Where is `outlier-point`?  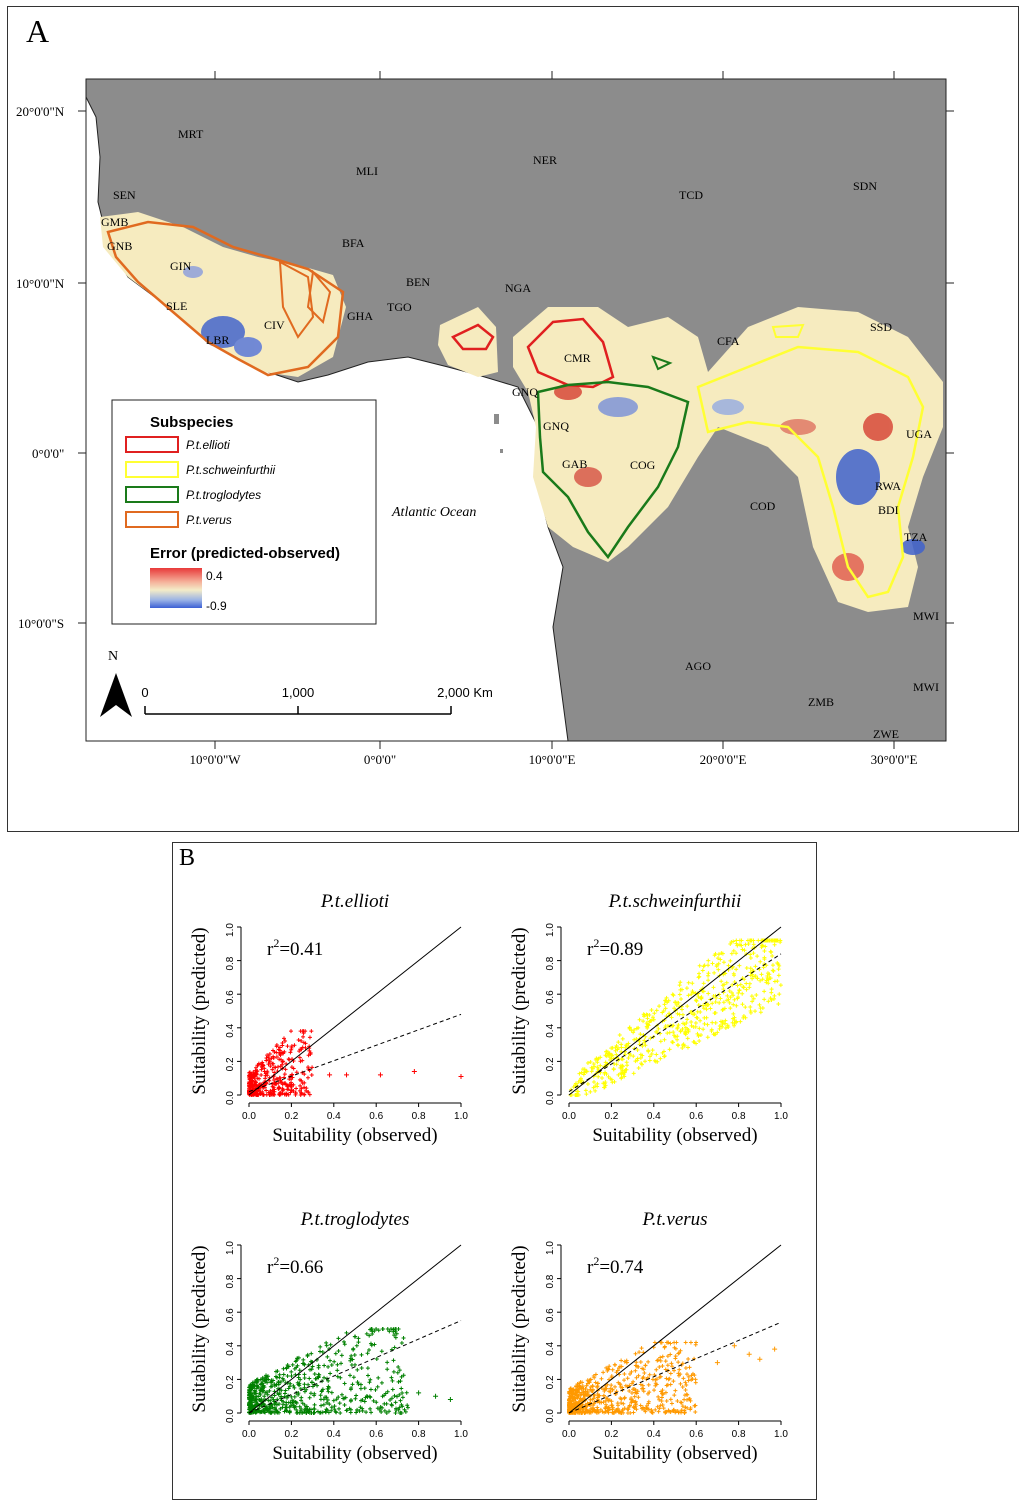
outlier-point is located at coordinates (450, 1400).